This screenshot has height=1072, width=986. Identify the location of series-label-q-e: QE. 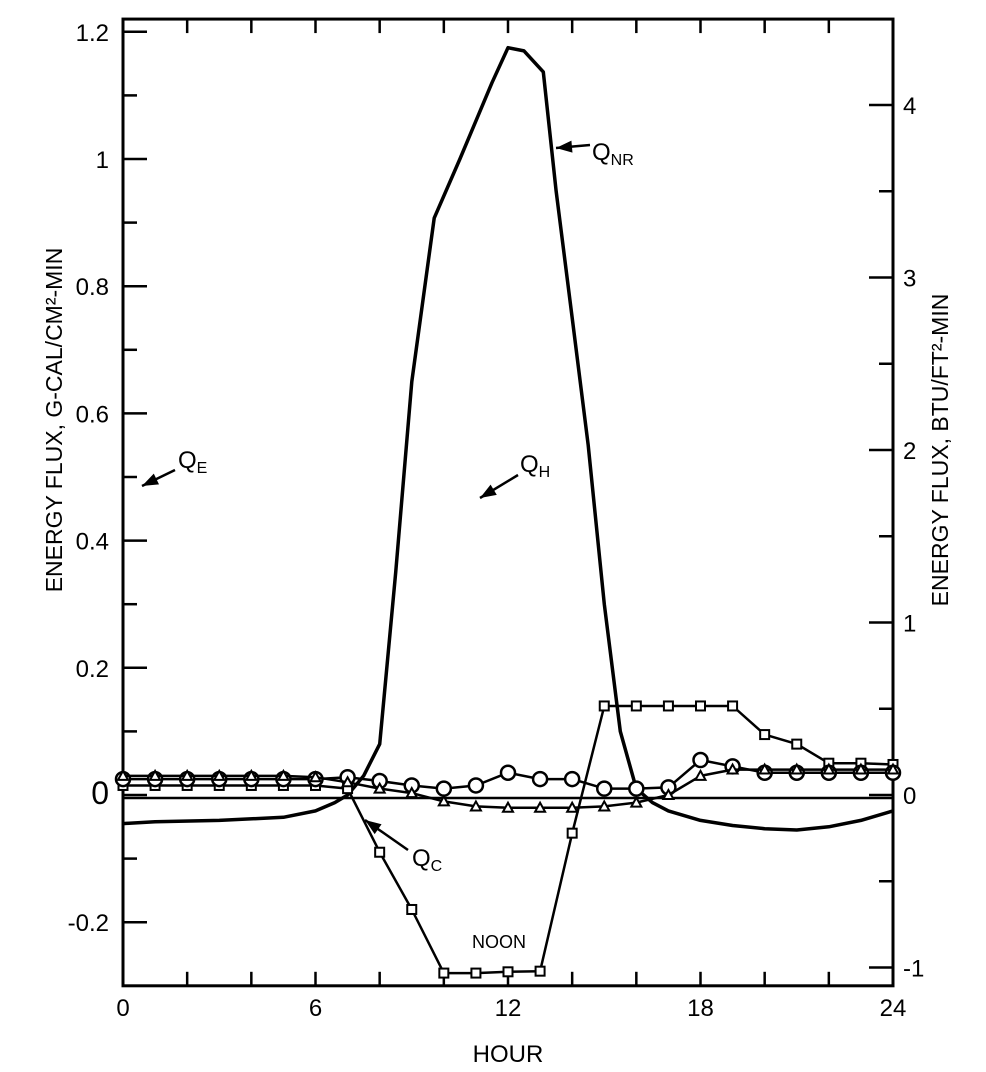
(174, 467).